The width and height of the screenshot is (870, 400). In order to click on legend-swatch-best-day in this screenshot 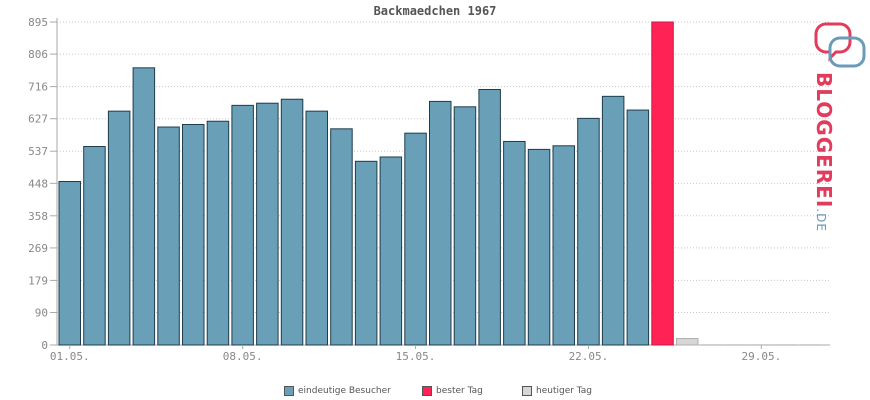, I will do `click(427, 391)`.